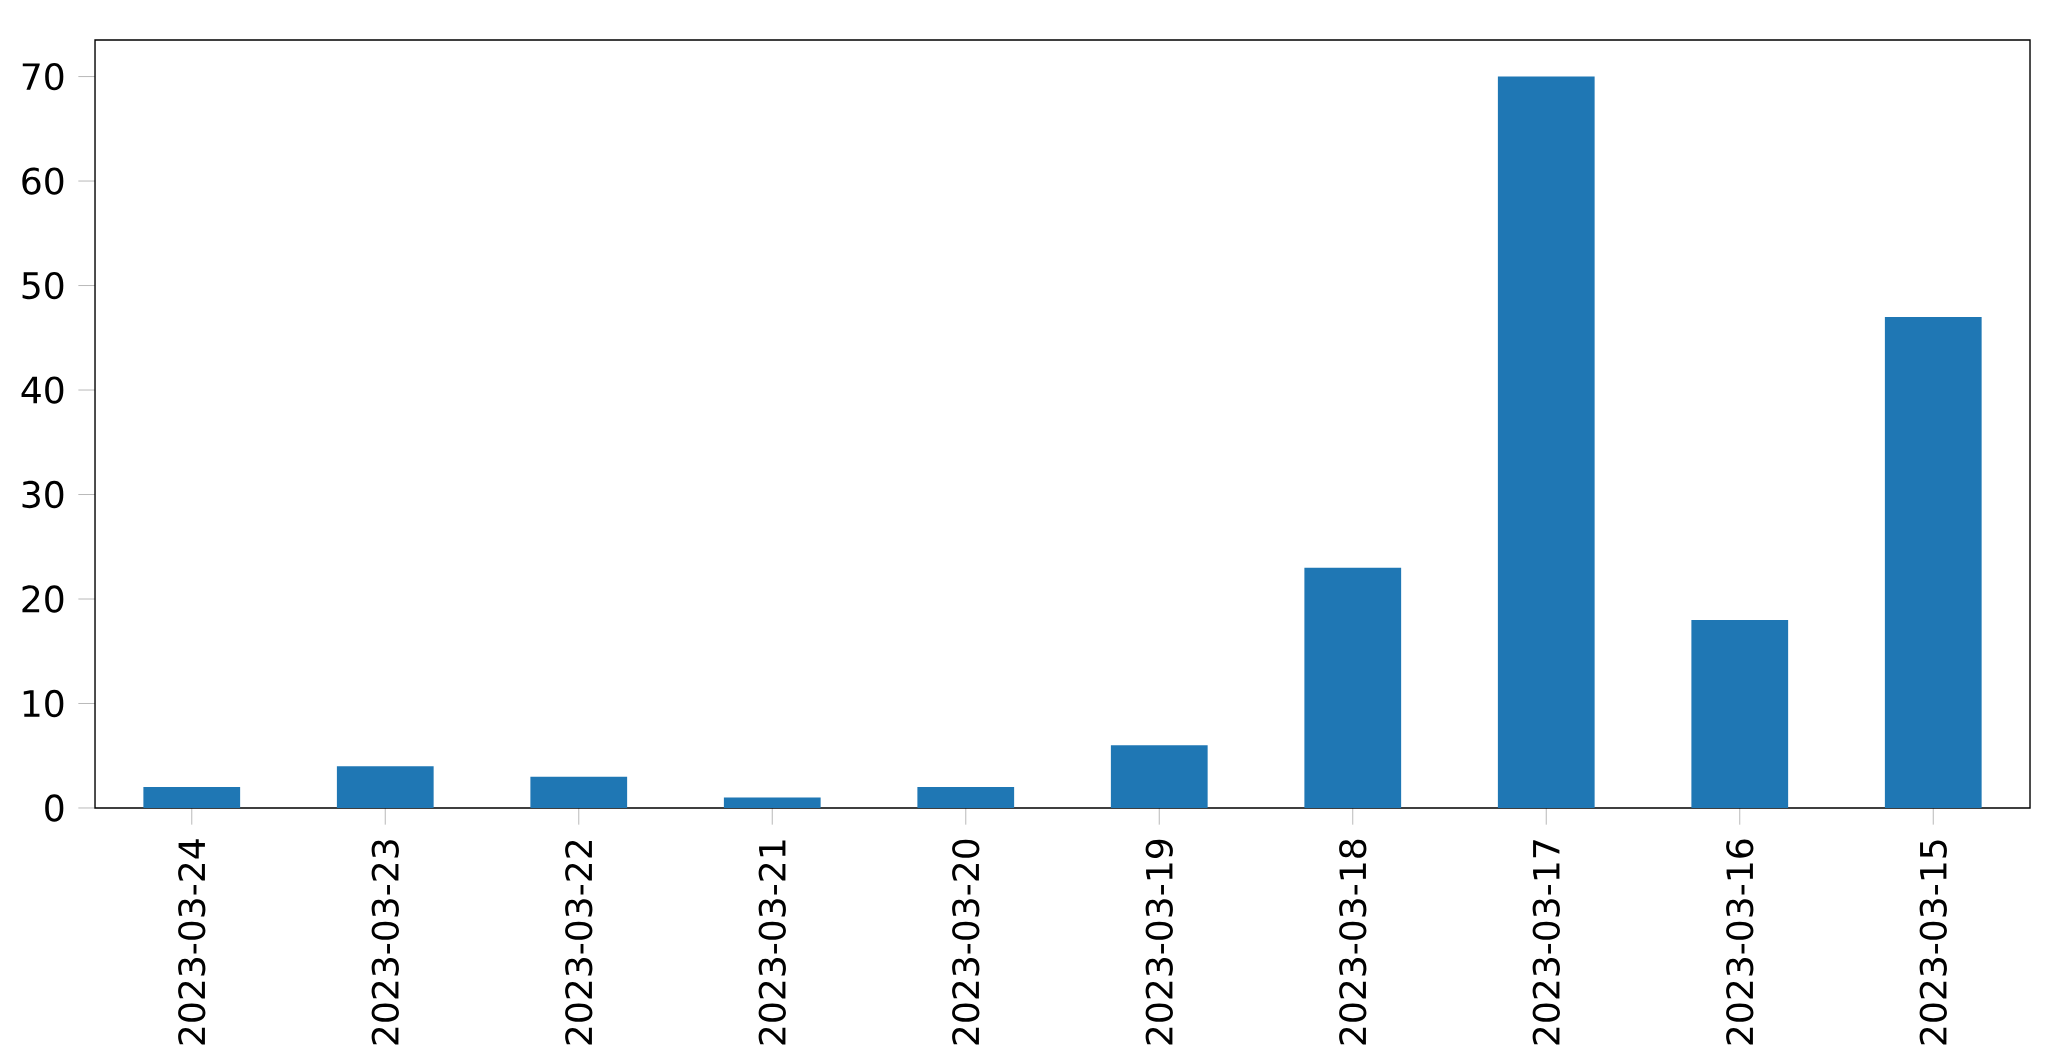  What do you see at coordinates (966, 942) in the screenshot?
I see `x-tick-label: 2023-03-20` at bounding box center [966, 942].